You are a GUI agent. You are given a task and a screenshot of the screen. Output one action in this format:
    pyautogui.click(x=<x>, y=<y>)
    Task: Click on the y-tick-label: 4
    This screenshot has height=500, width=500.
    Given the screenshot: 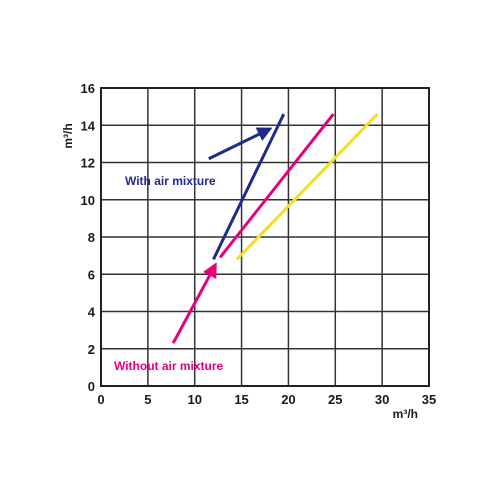 What is the action you would take?
    pyautogui.click(x=92, y=312)
    